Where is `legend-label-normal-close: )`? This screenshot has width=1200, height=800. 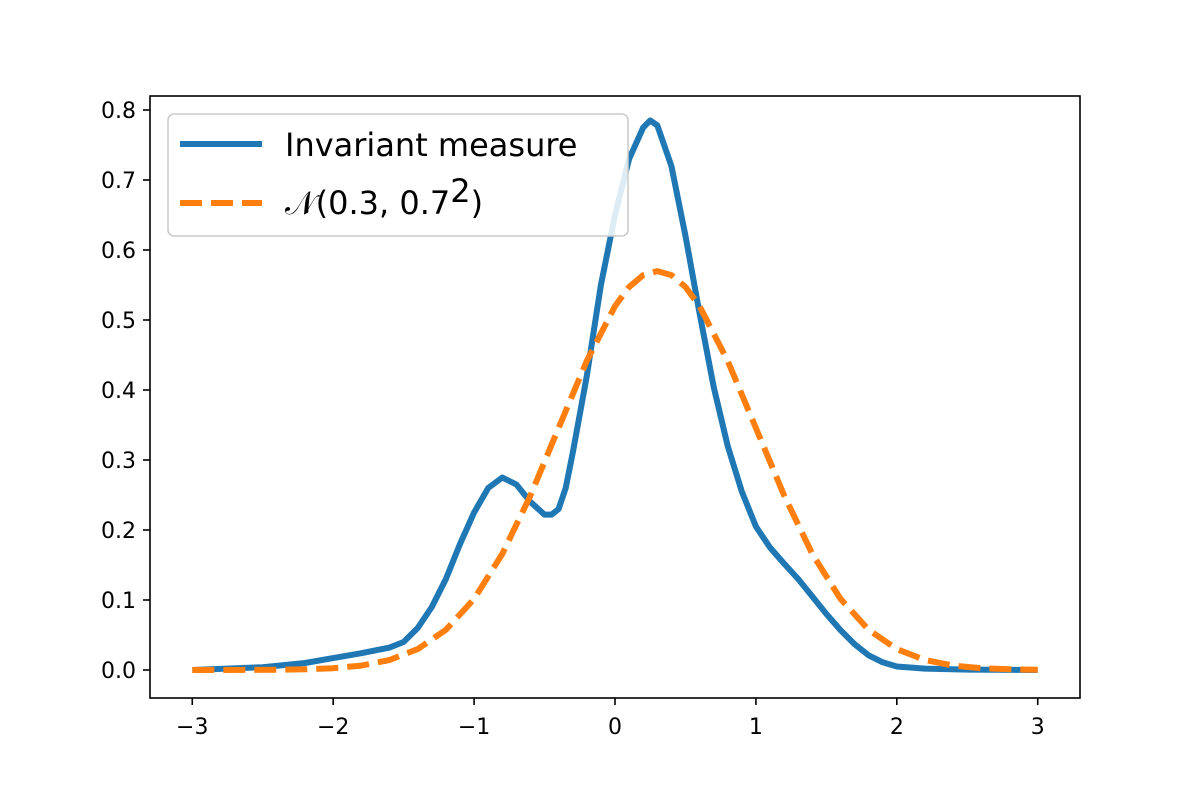 legend-label-normal-close: ) is located at coordinates (477, 203).